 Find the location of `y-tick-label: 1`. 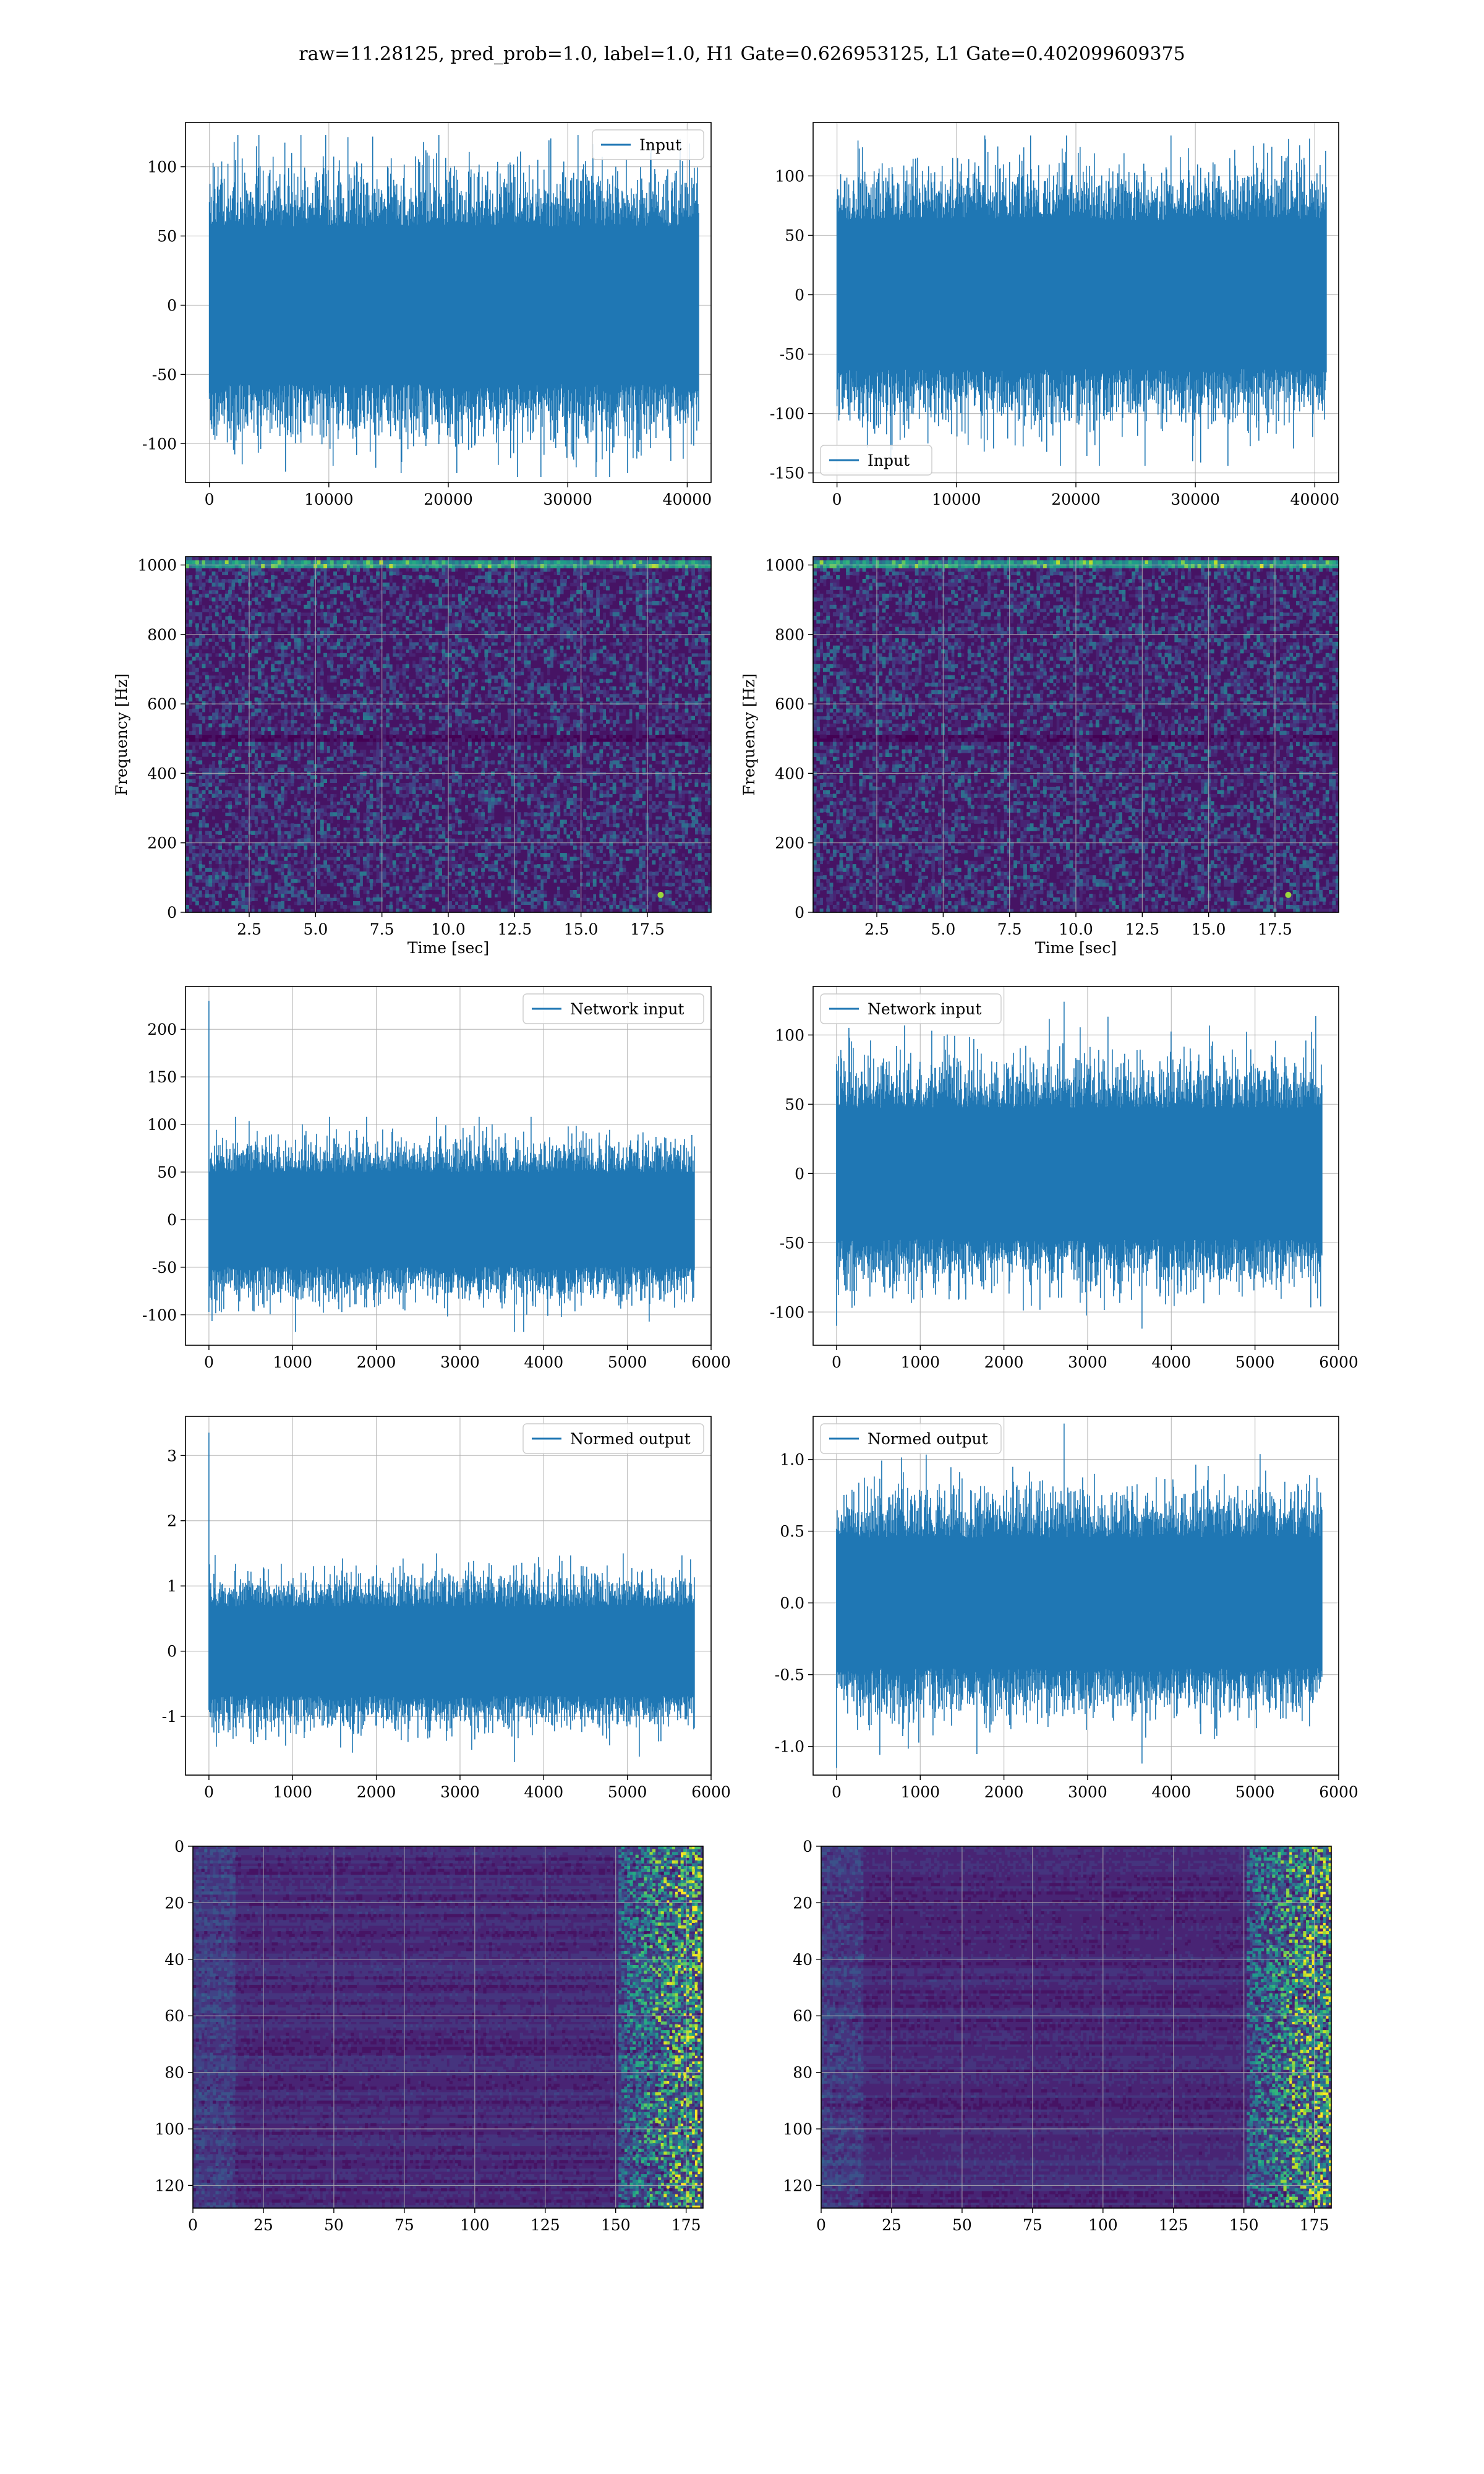

y-tick-label: 1 is located at coordinates (172, 1586).